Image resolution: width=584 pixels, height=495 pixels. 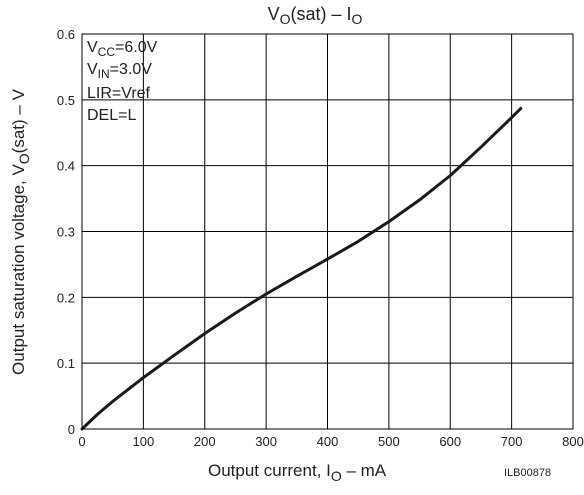 What do you see at coordinates (389, 441) in the screenshot?
I see `x-tick-label: 500` at bounding box center [389, 441].